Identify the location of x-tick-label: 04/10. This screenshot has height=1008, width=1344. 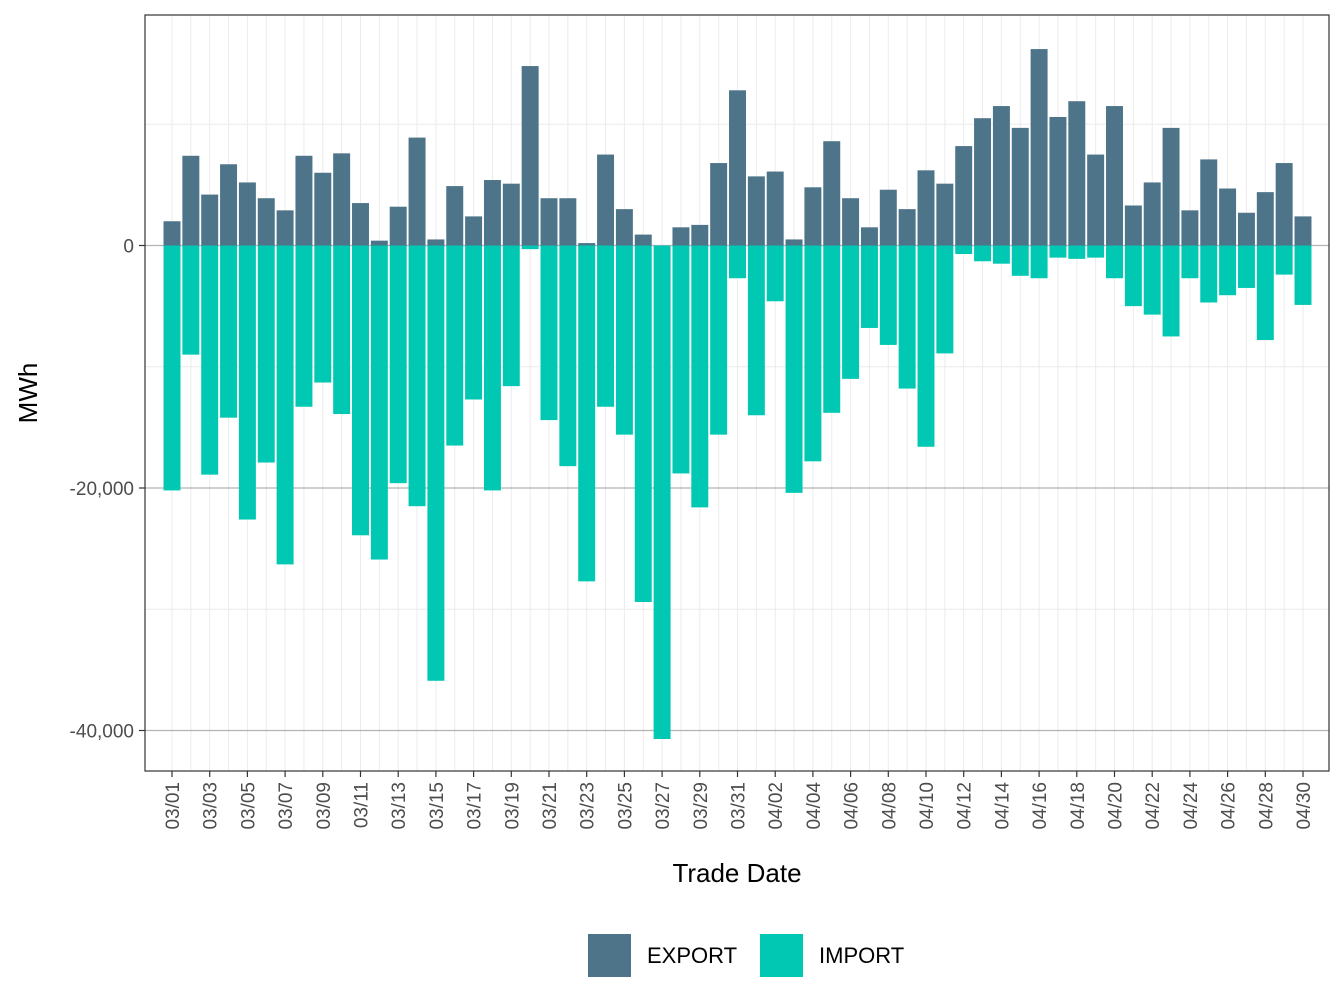
(927, 806).